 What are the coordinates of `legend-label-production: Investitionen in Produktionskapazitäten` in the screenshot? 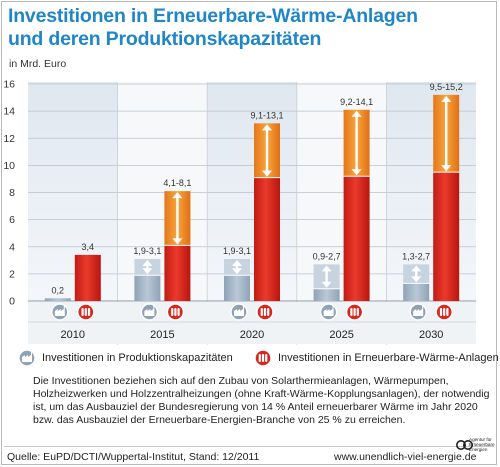 It's located at (137, 358).